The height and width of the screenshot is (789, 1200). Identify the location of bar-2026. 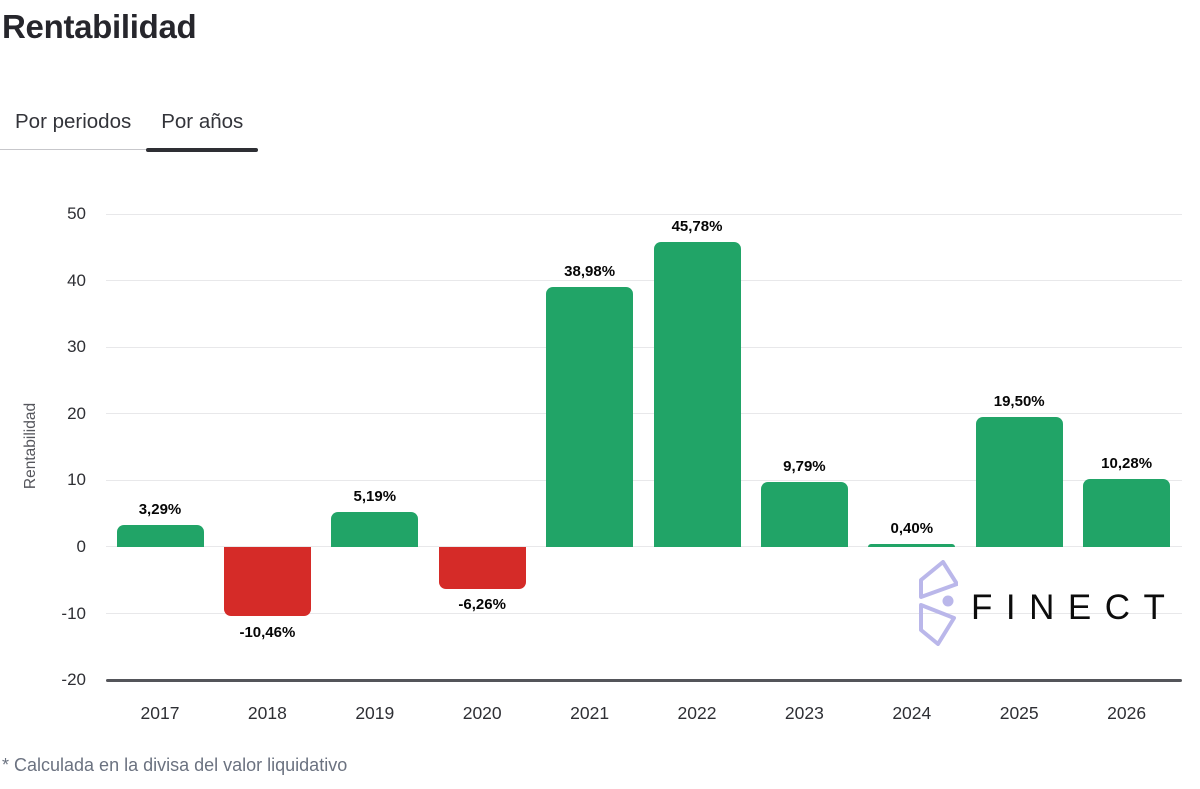
(1127, 512).